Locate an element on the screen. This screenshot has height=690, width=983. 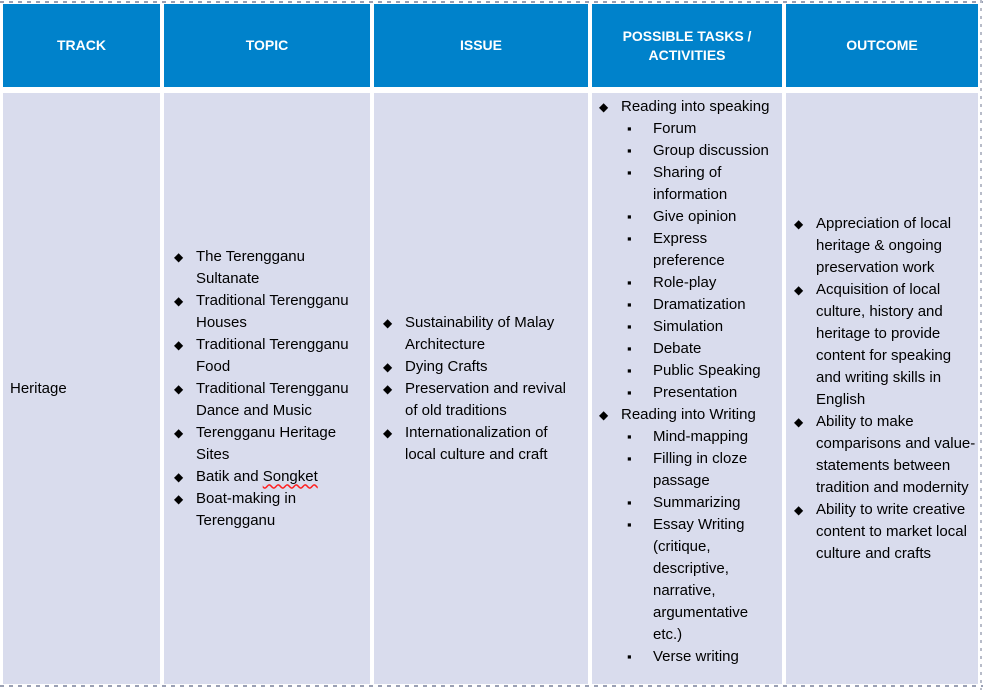
track-value: Heritage is located at coordinates (38, 388).